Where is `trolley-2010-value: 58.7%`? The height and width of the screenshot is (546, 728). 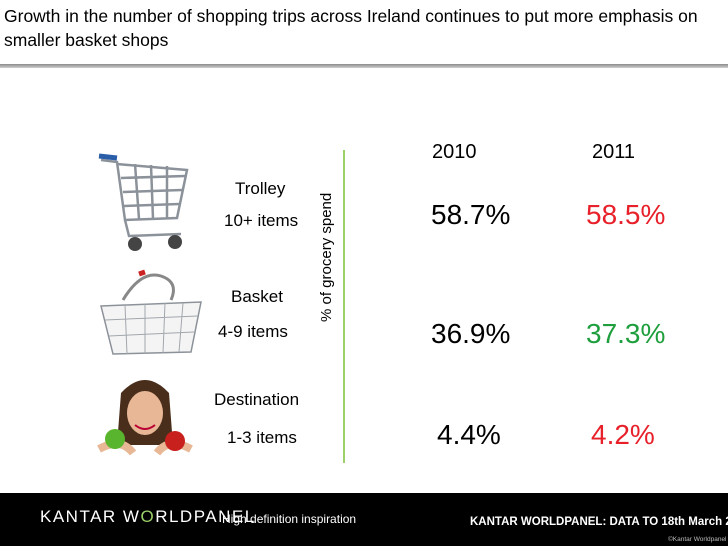
trolley-2010-value: 58.7% is located at coordinates (471, 214).